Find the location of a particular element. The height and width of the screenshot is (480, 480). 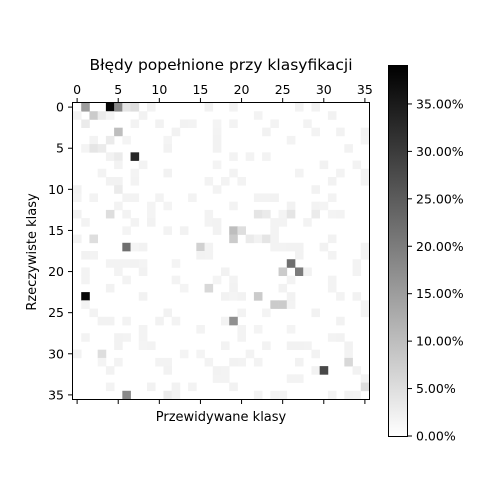

x-tick-label: 30 is located at coordinates (324, 89).